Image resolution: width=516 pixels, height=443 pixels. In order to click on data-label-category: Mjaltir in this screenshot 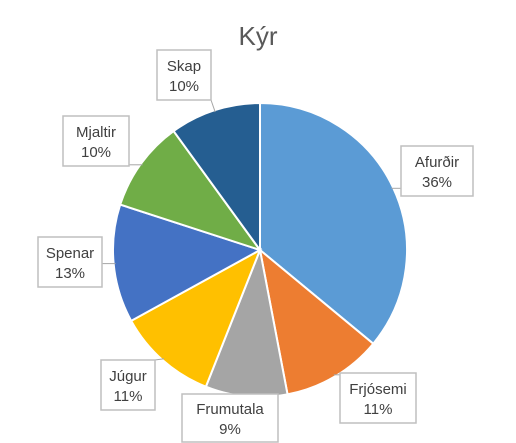, I will do `click(96, 132)`.